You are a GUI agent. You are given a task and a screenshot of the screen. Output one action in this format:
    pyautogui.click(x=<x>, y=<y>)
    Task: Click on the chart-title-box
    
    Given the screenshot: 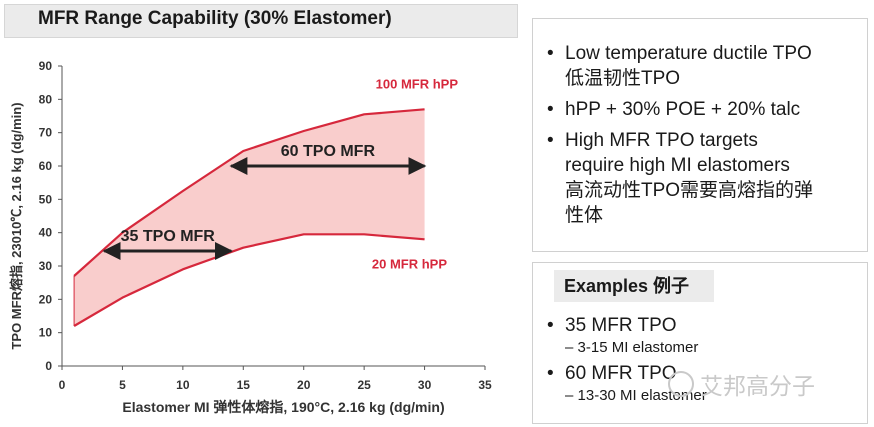 What is the action you would take?
    pyautogui.click(x=261, y=21)
    